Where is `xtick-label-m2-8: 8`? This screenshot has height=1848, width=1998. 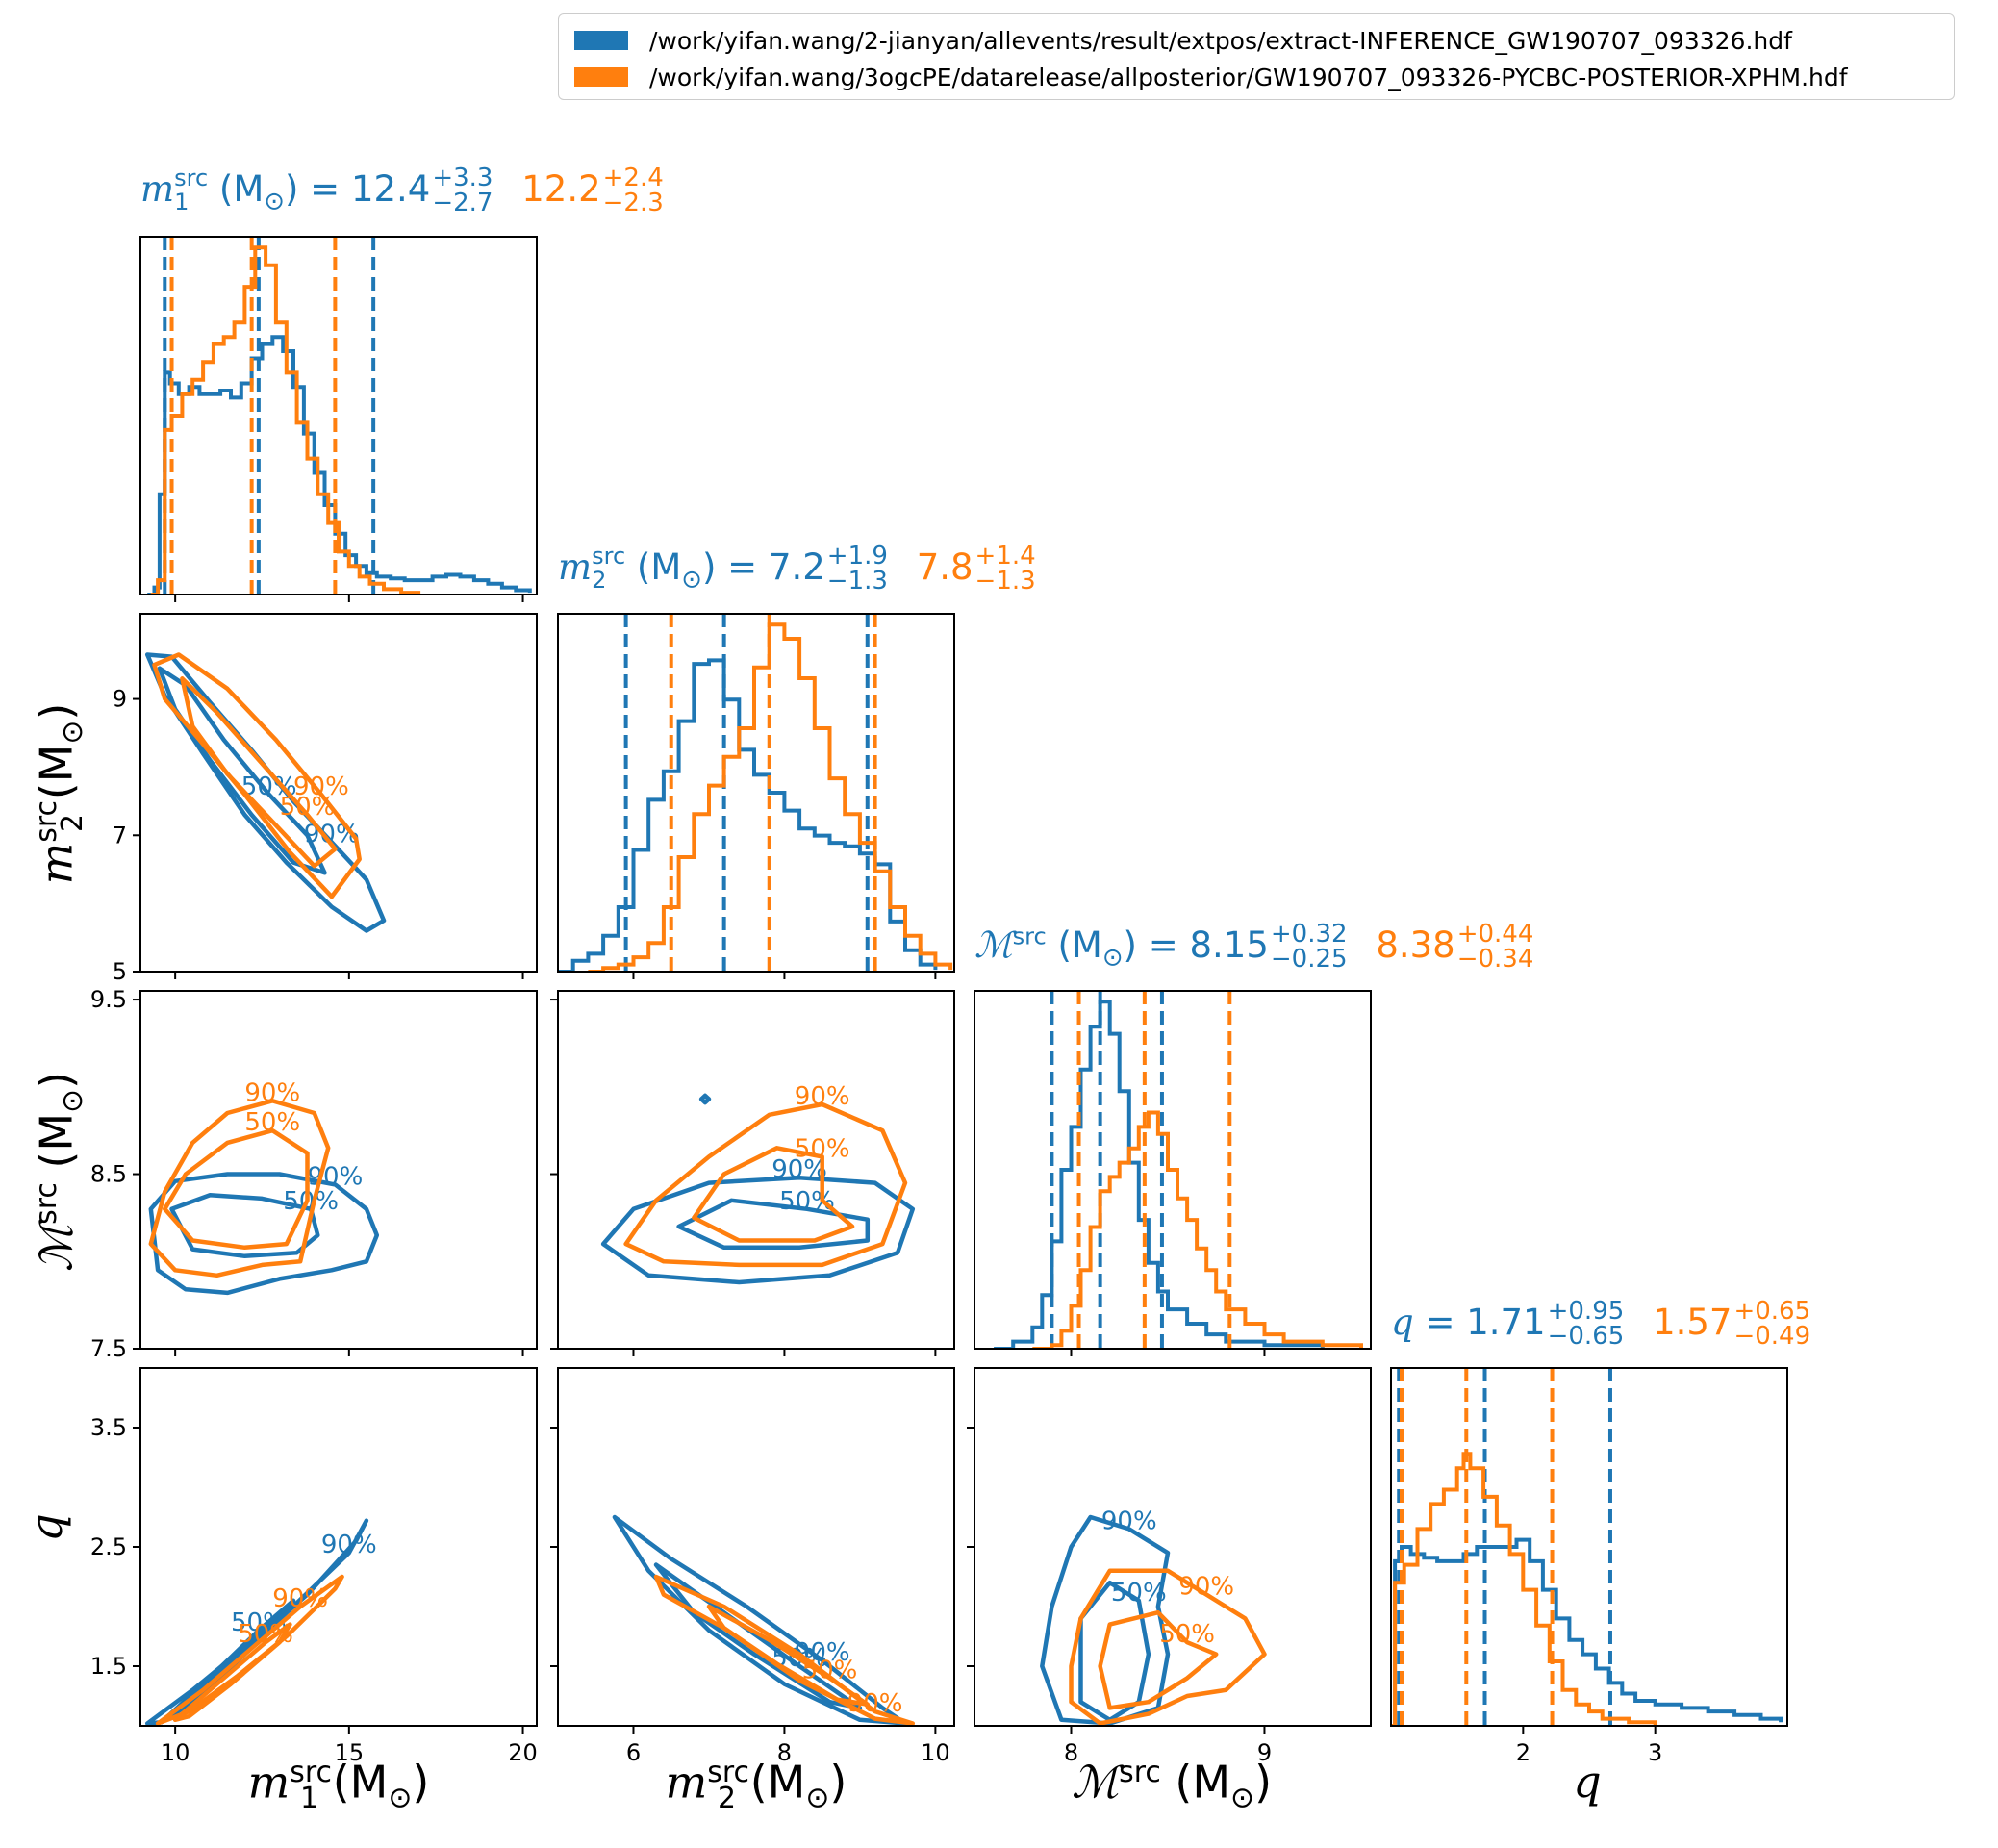 xtick-label-m2-8: 8 is located at coordinates (784, 1752).